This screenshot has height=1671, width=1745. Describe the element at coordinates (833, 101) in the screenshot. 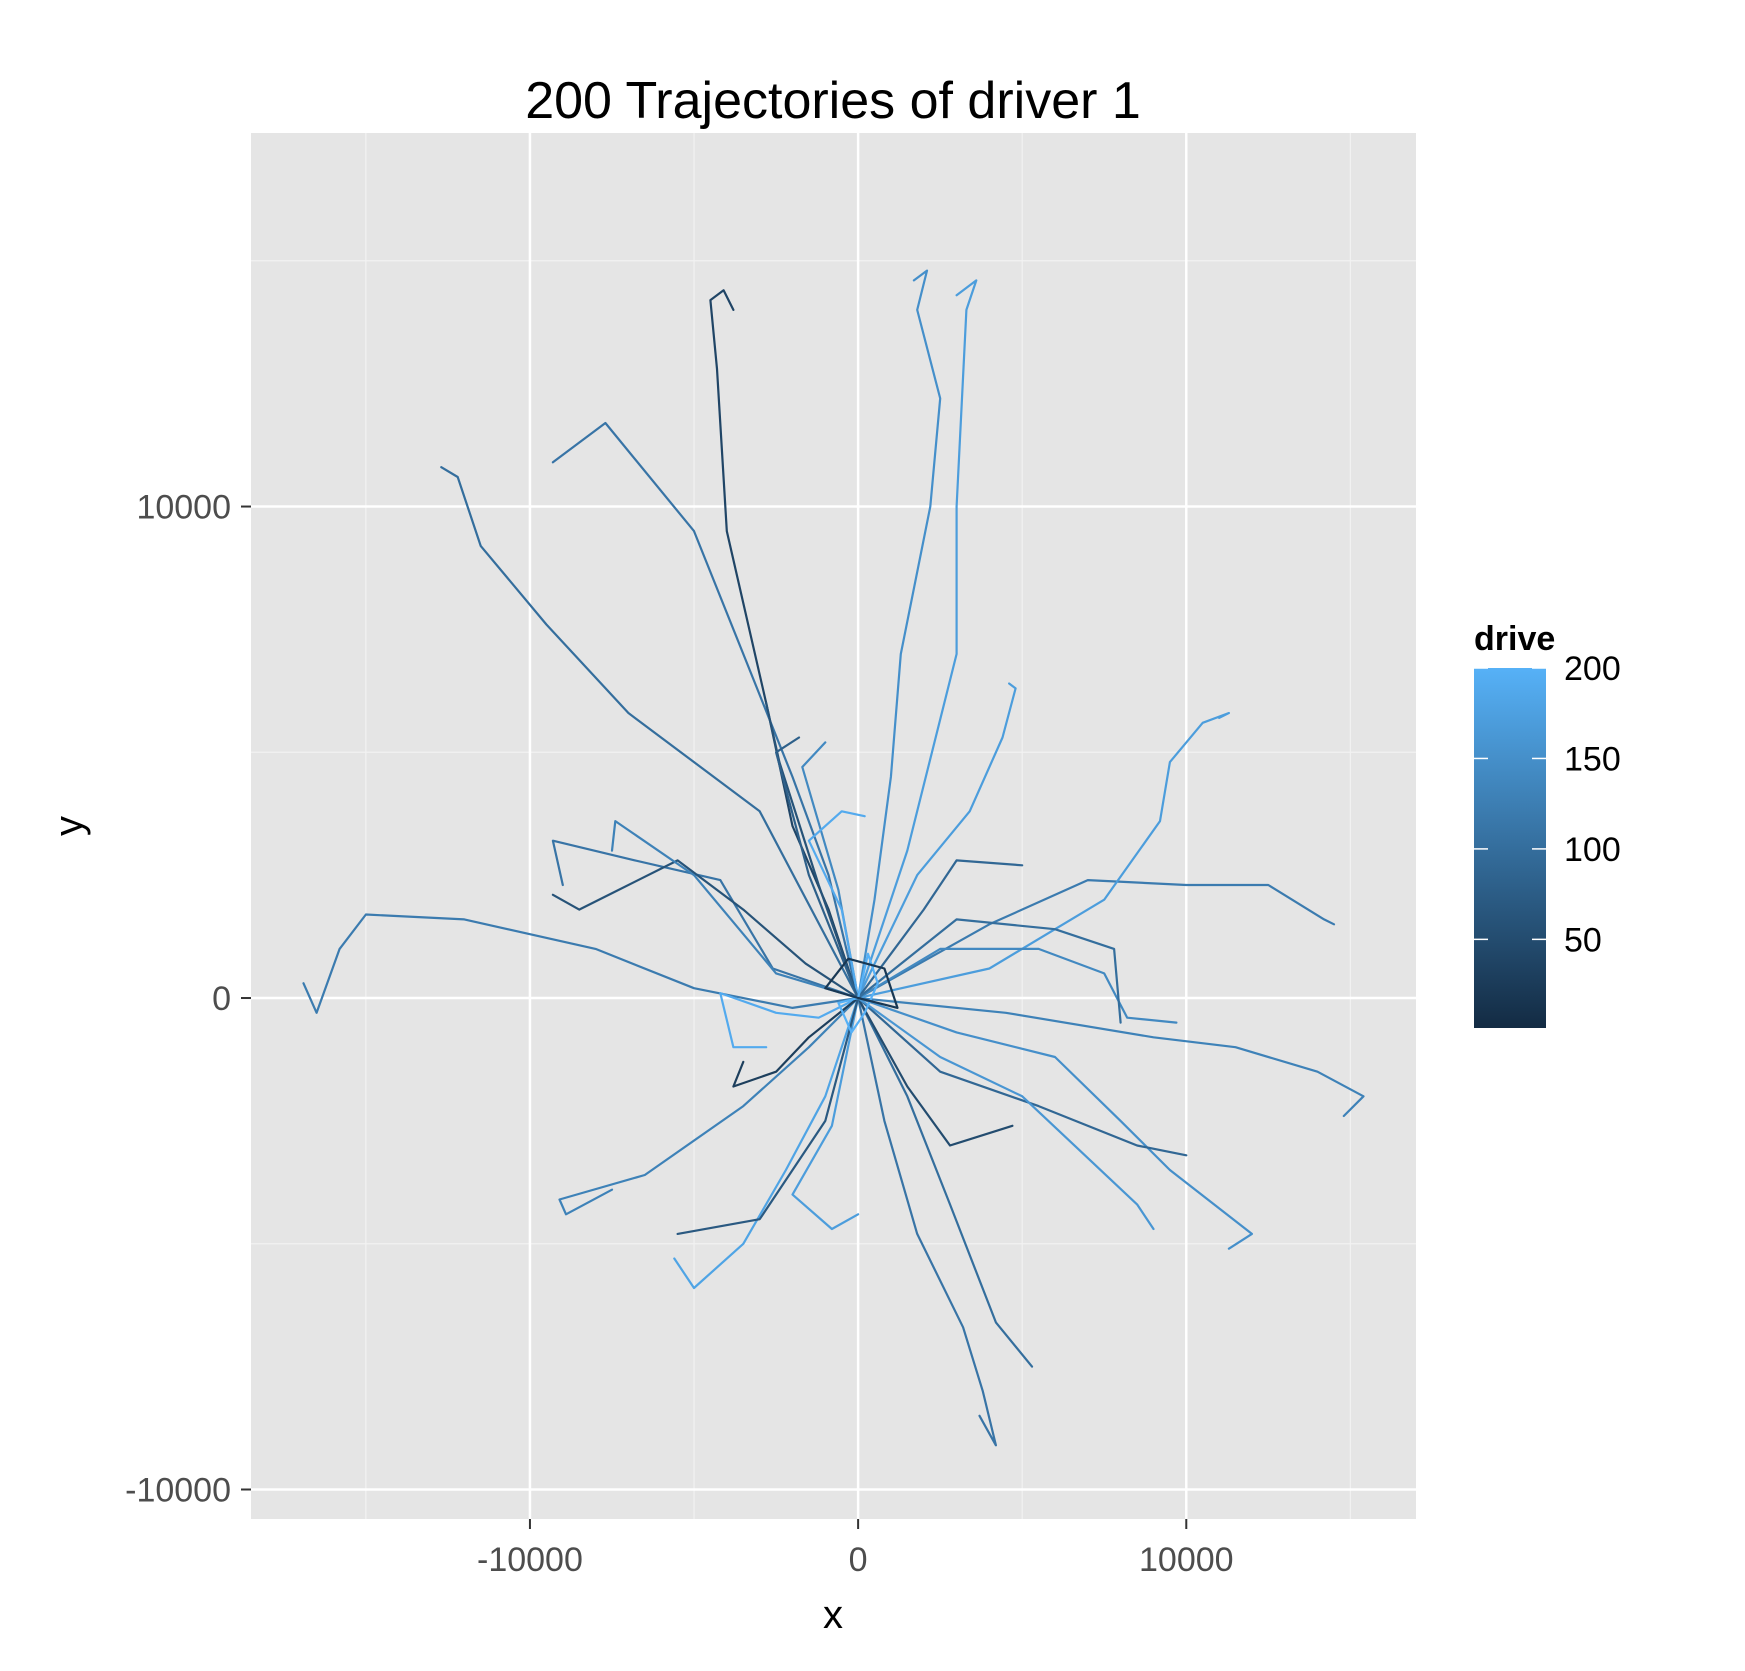

I see `chart-title: 200 Trajectories of driver 1` at that location.